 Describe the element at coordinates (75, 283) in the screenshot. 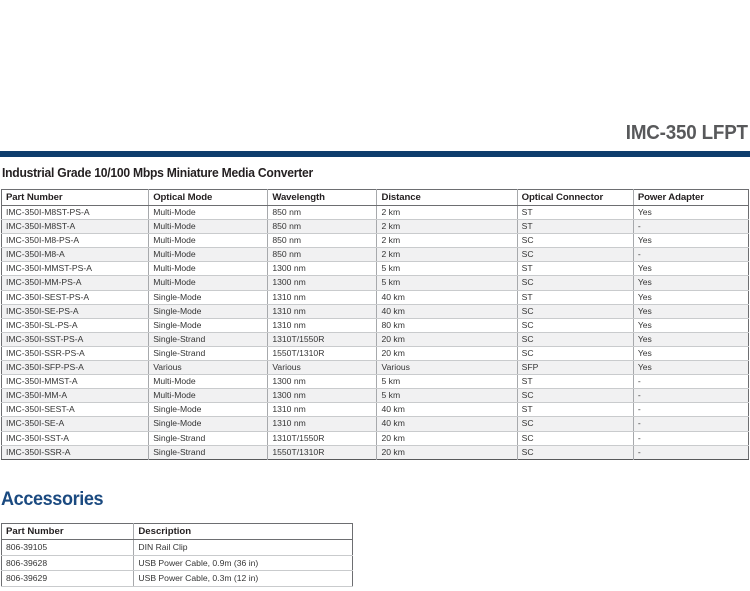

I see `cell-part-number: IMC-350I-MM-PS-A` at that location.